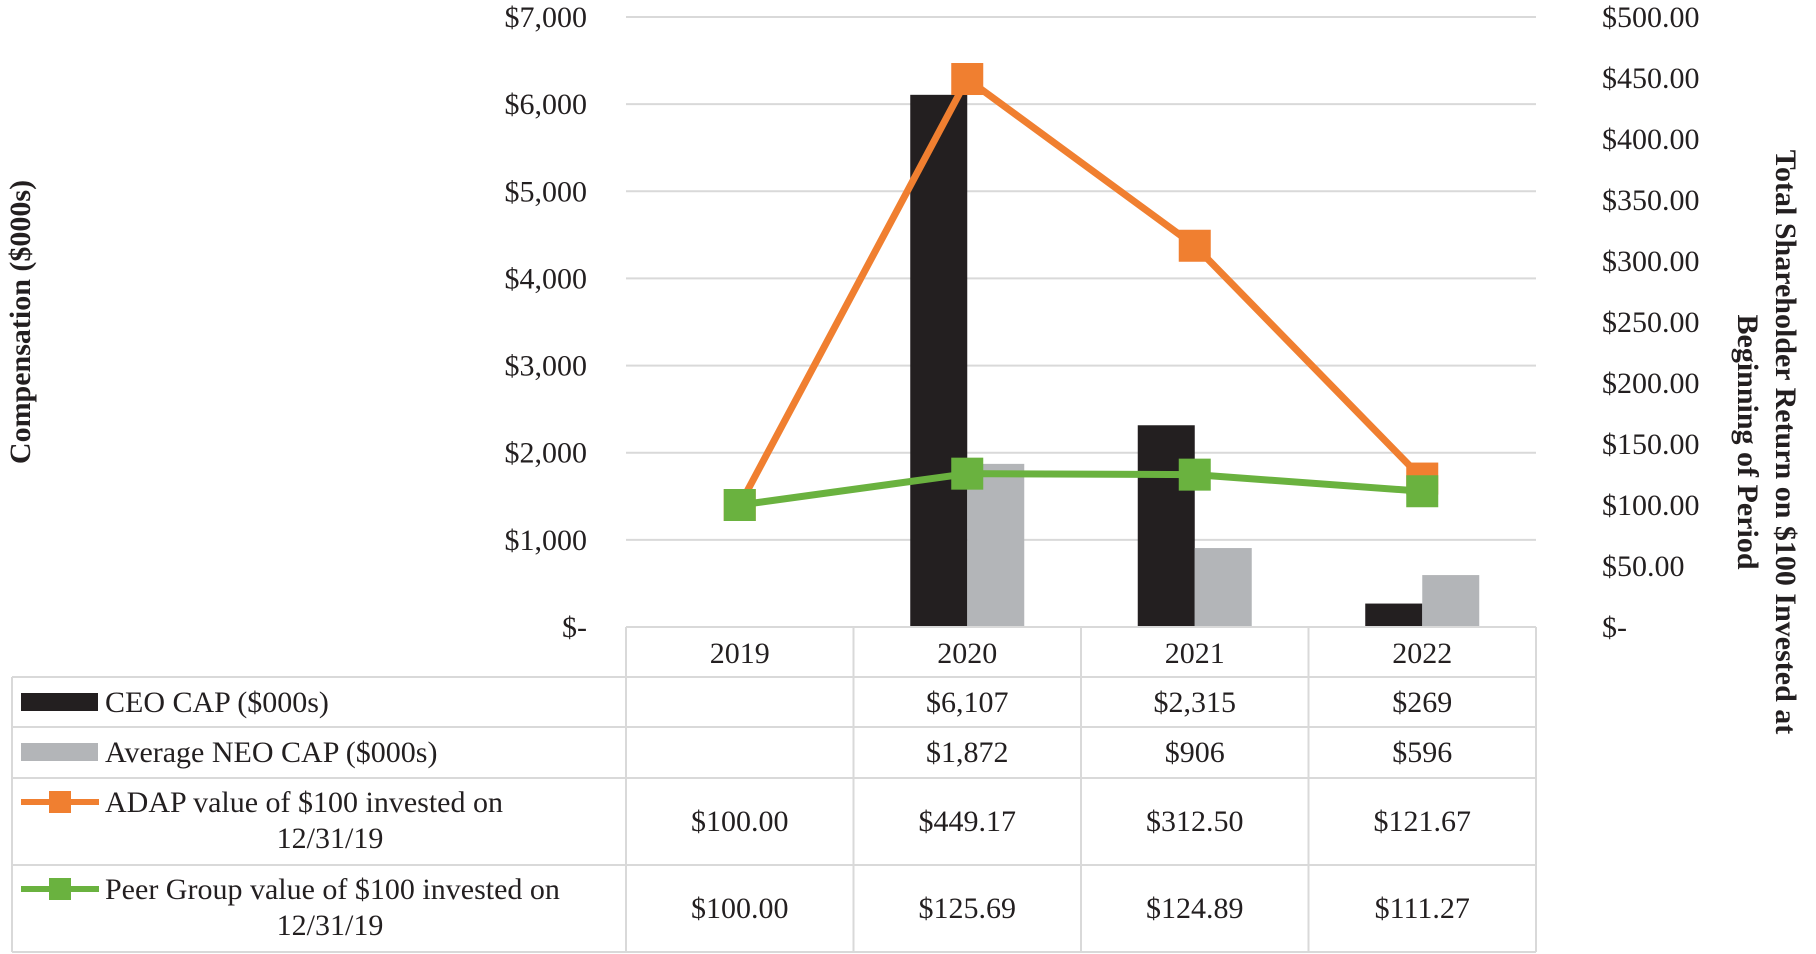 Image resolution: width=1816 pixels, height=954 pixels. What do you see at coordinates (968, 908) in the screenshot?
I see `table-value: $125.69` at bounding box center [968, 908].